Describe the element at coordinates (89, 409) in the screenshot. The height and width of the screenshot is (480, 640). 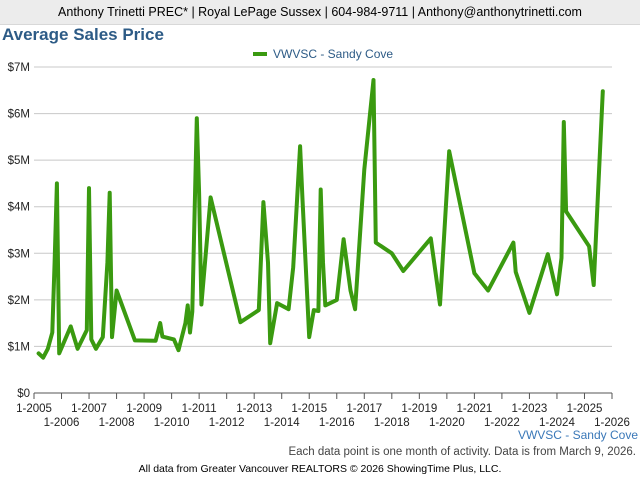
I see `x-tick-label: 1-2007` at that location.